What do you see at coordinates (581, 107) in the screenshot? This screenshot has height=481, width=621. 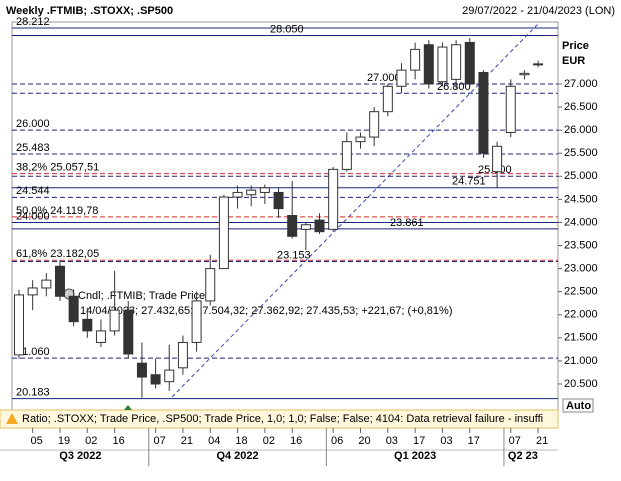 I see `y-tick-label: 26.500` at bounding box center [581, 107].